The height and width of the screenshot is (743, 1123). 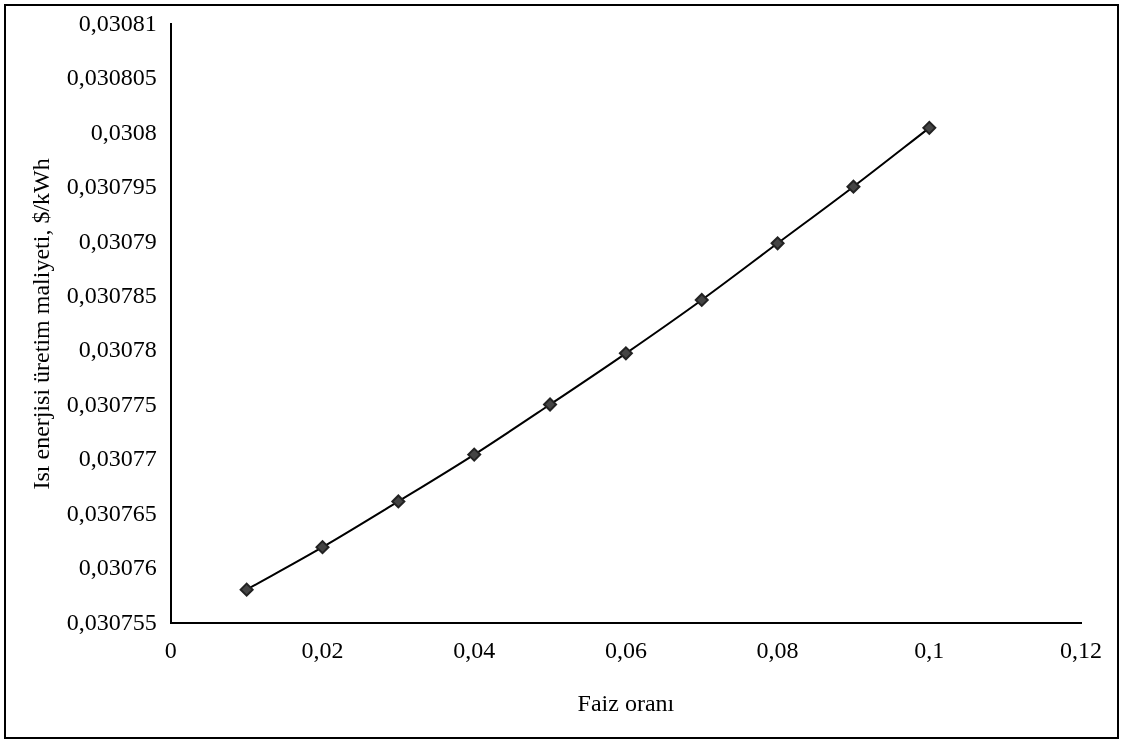 What do you see at coordinates (117, 349) in the screenshot?
I see `y-tick-label: 0,03078` at bounding box center [117, 349].